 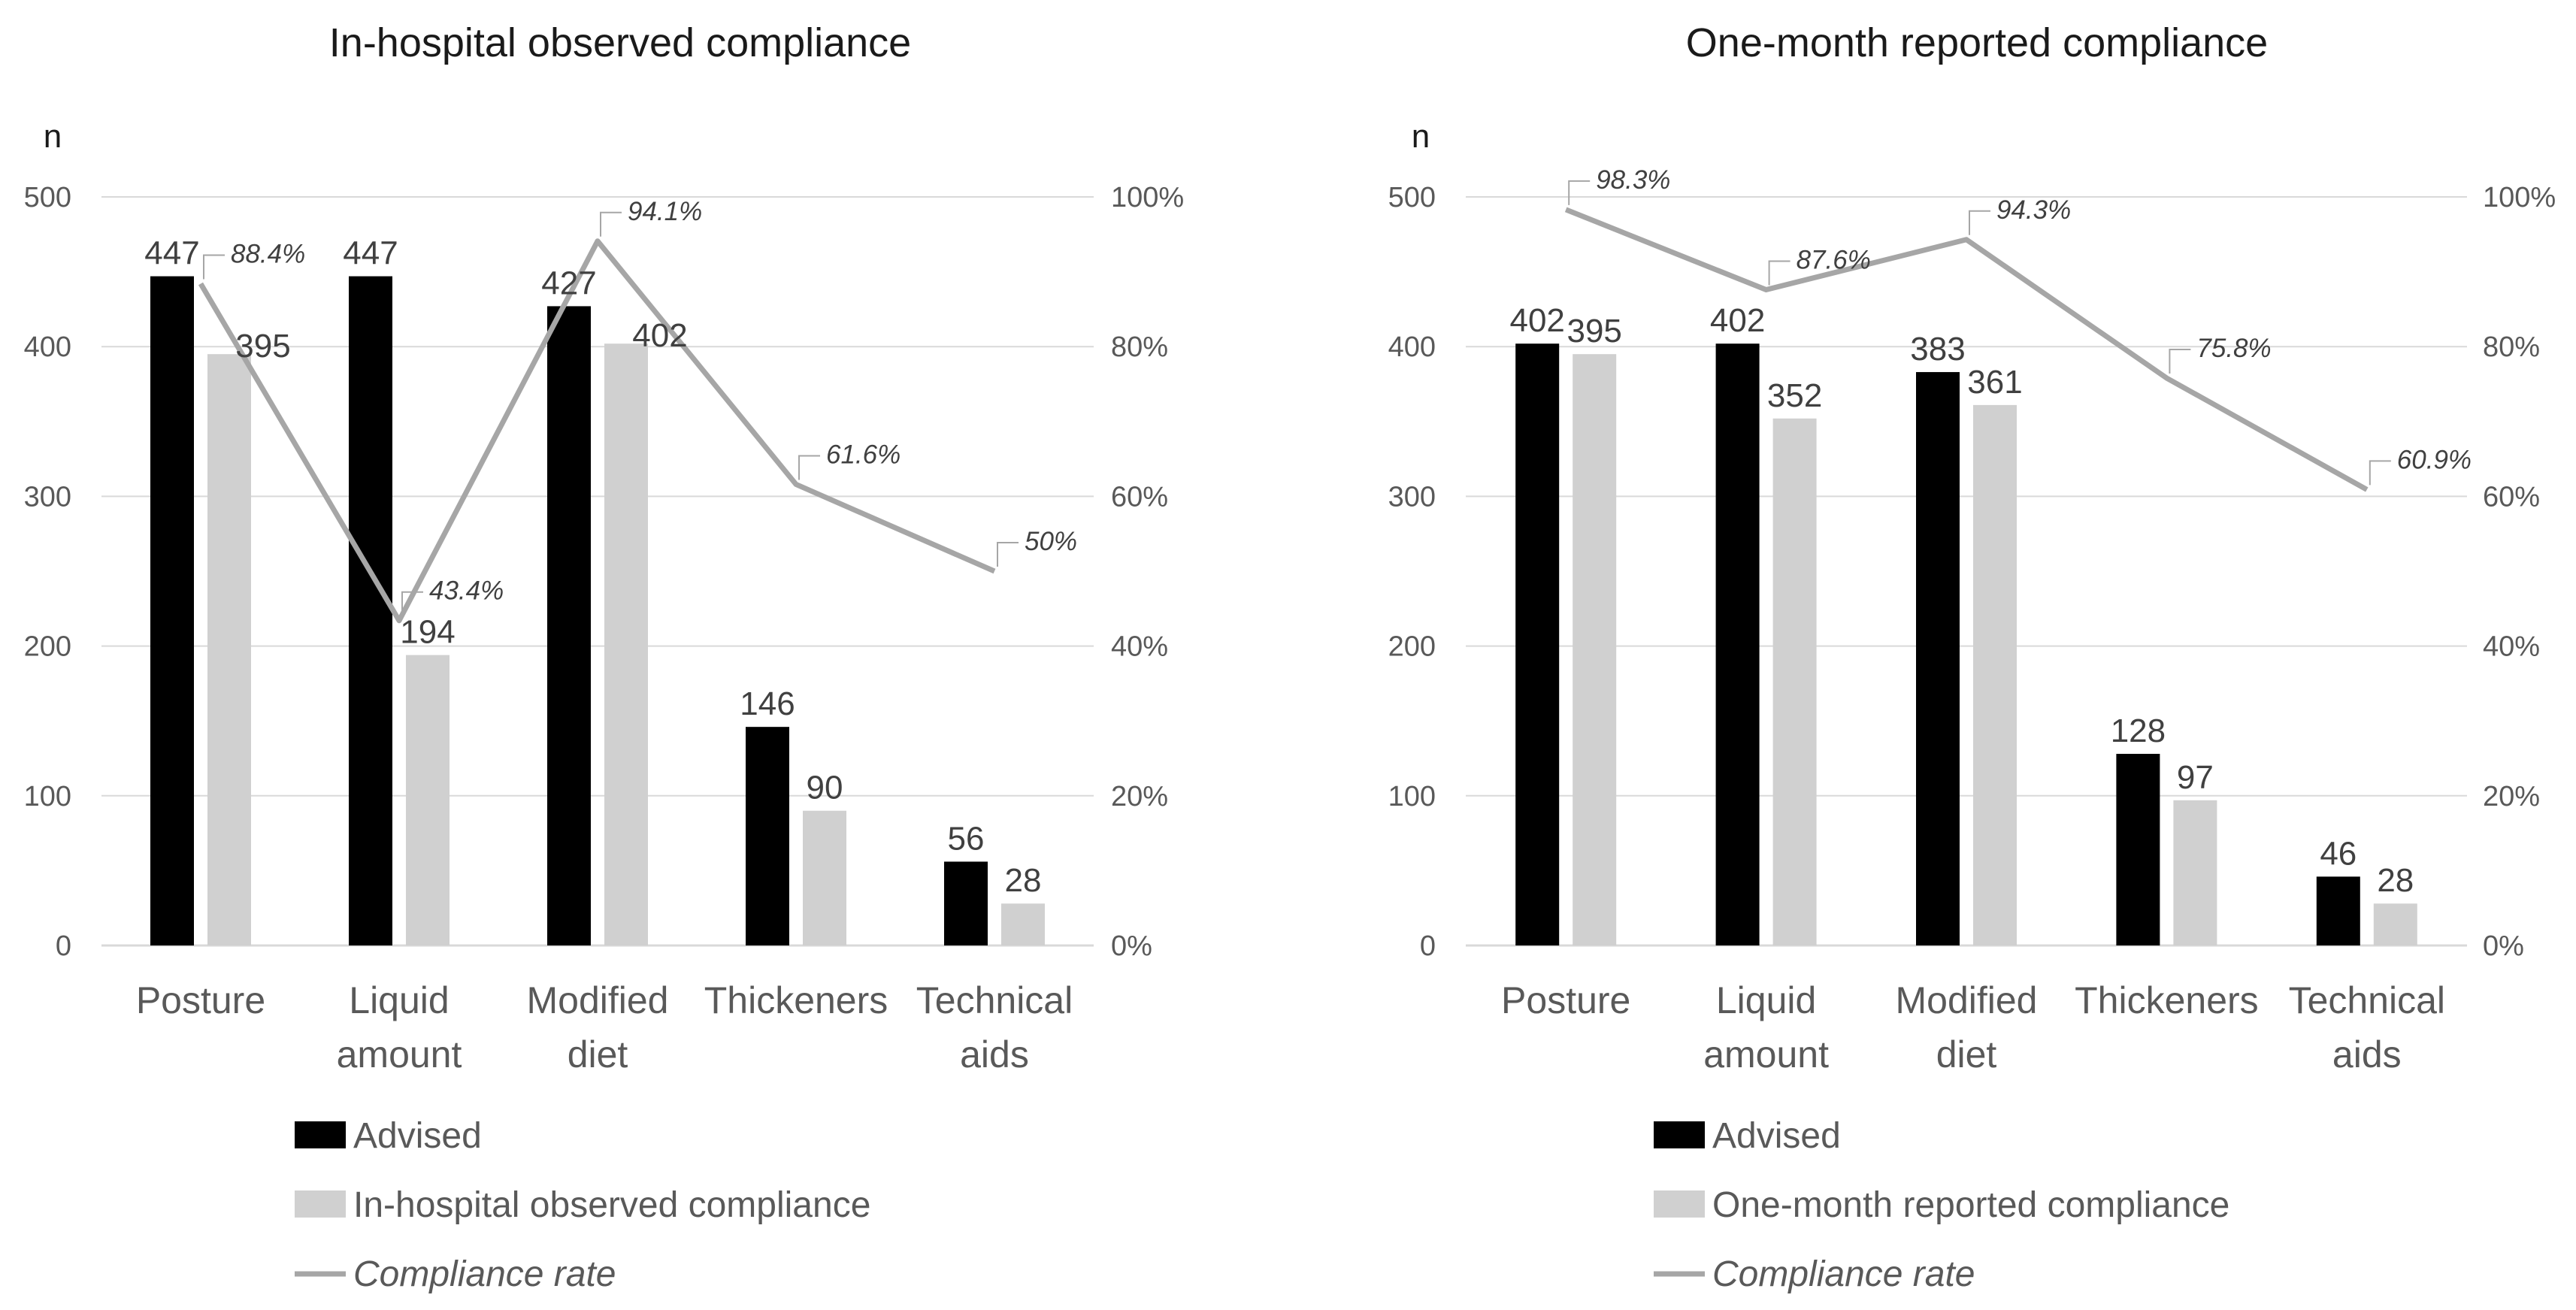 What do you see at coordinates (2138, 730) in the screenshot?
I see `data-label-advised: 128` at bounding box center [2138, 730].